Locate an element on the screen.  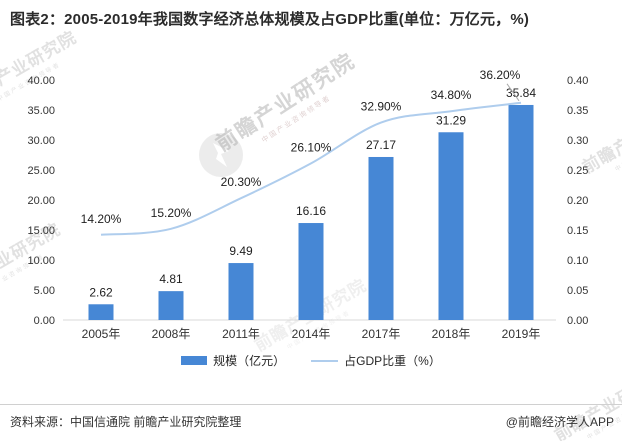
bar-value-label: 27.17 is located at coordinates (381, 145).